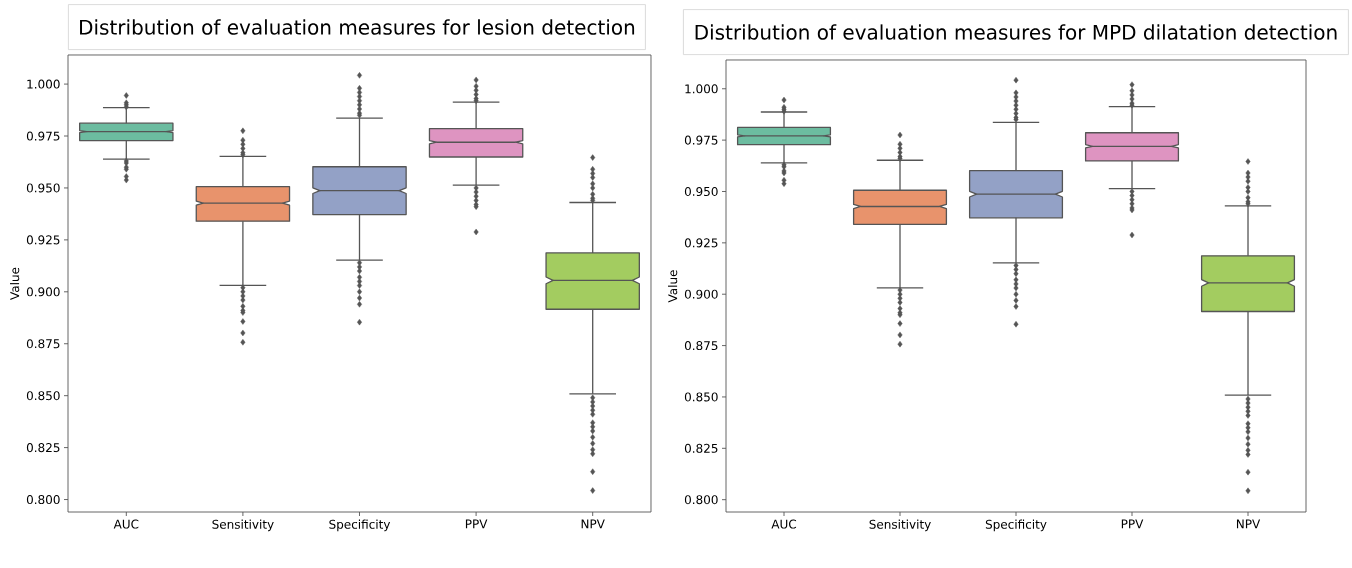 The height and width of the screenshot is (568, 1352). Describe the element at coordinates (357, 27) in the screenshot. I see `chart-title: Distribution of evaluation measures for lesion detection` at that location.